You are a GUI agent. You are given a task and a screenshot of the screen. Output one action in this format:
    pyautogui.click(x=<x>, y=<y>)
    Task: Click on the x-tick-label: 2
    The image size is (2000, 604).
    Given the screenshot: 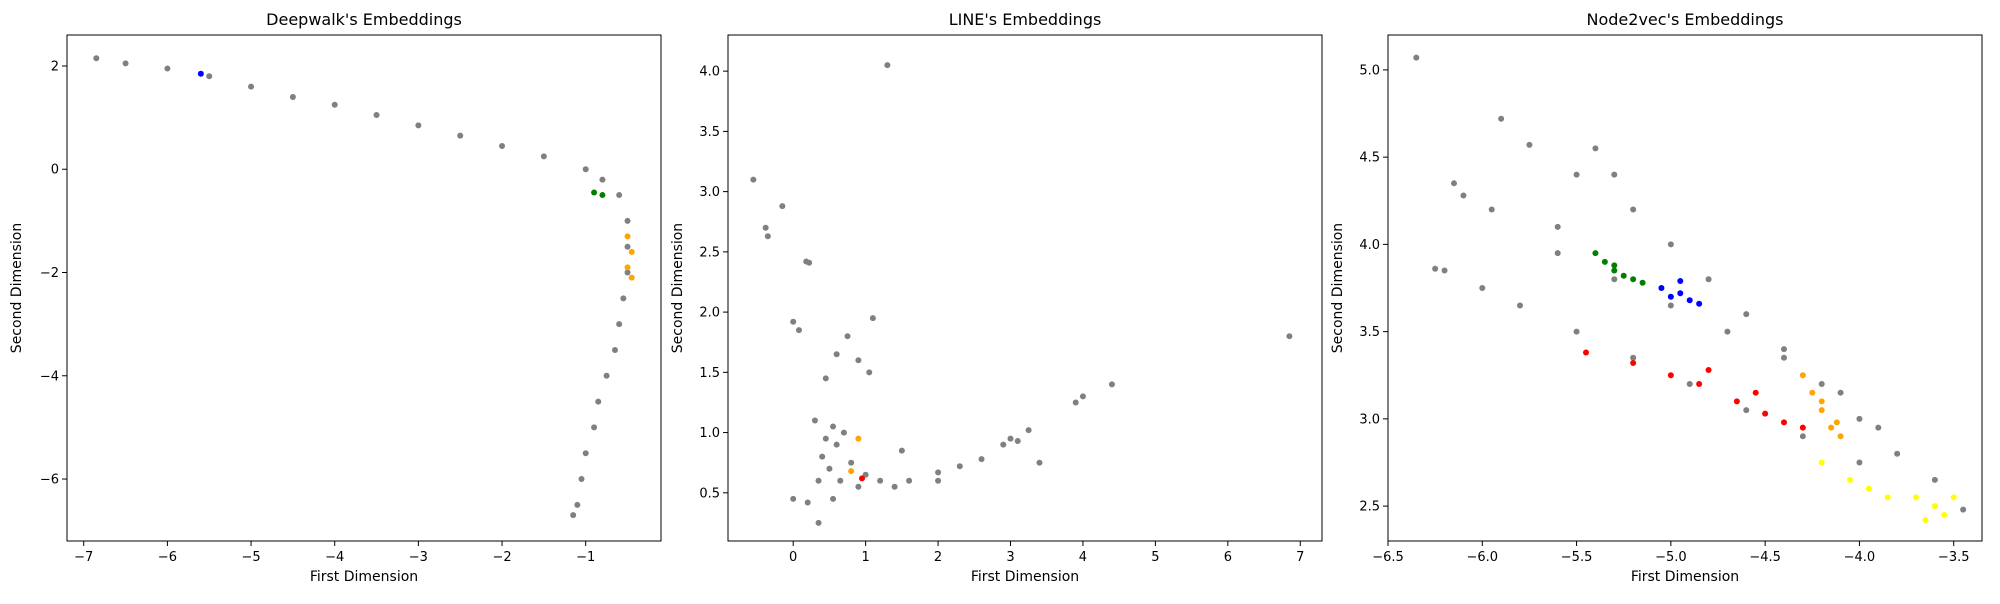 What is the action you would take?
    pyautogui.click(x=938, y=557)
    